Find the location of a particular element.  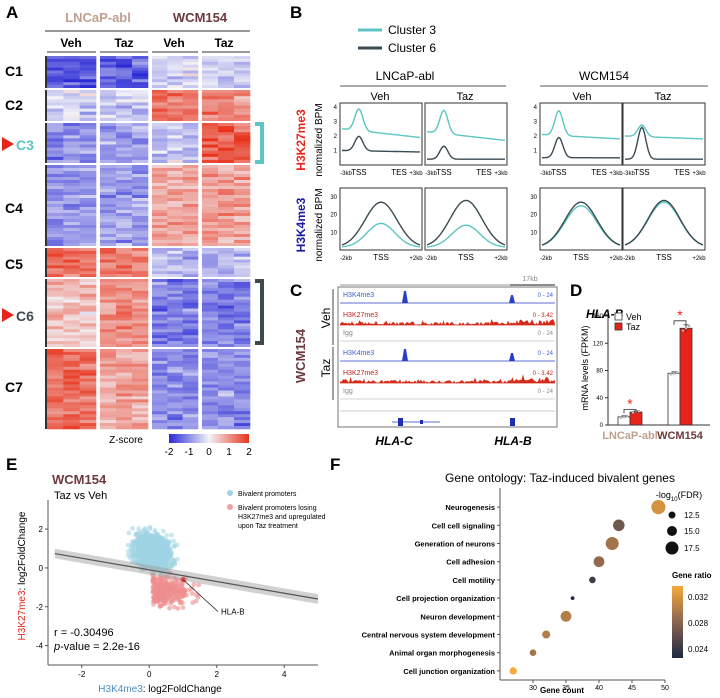

k27-ytick: 1 is located at coordinates (536, 152).